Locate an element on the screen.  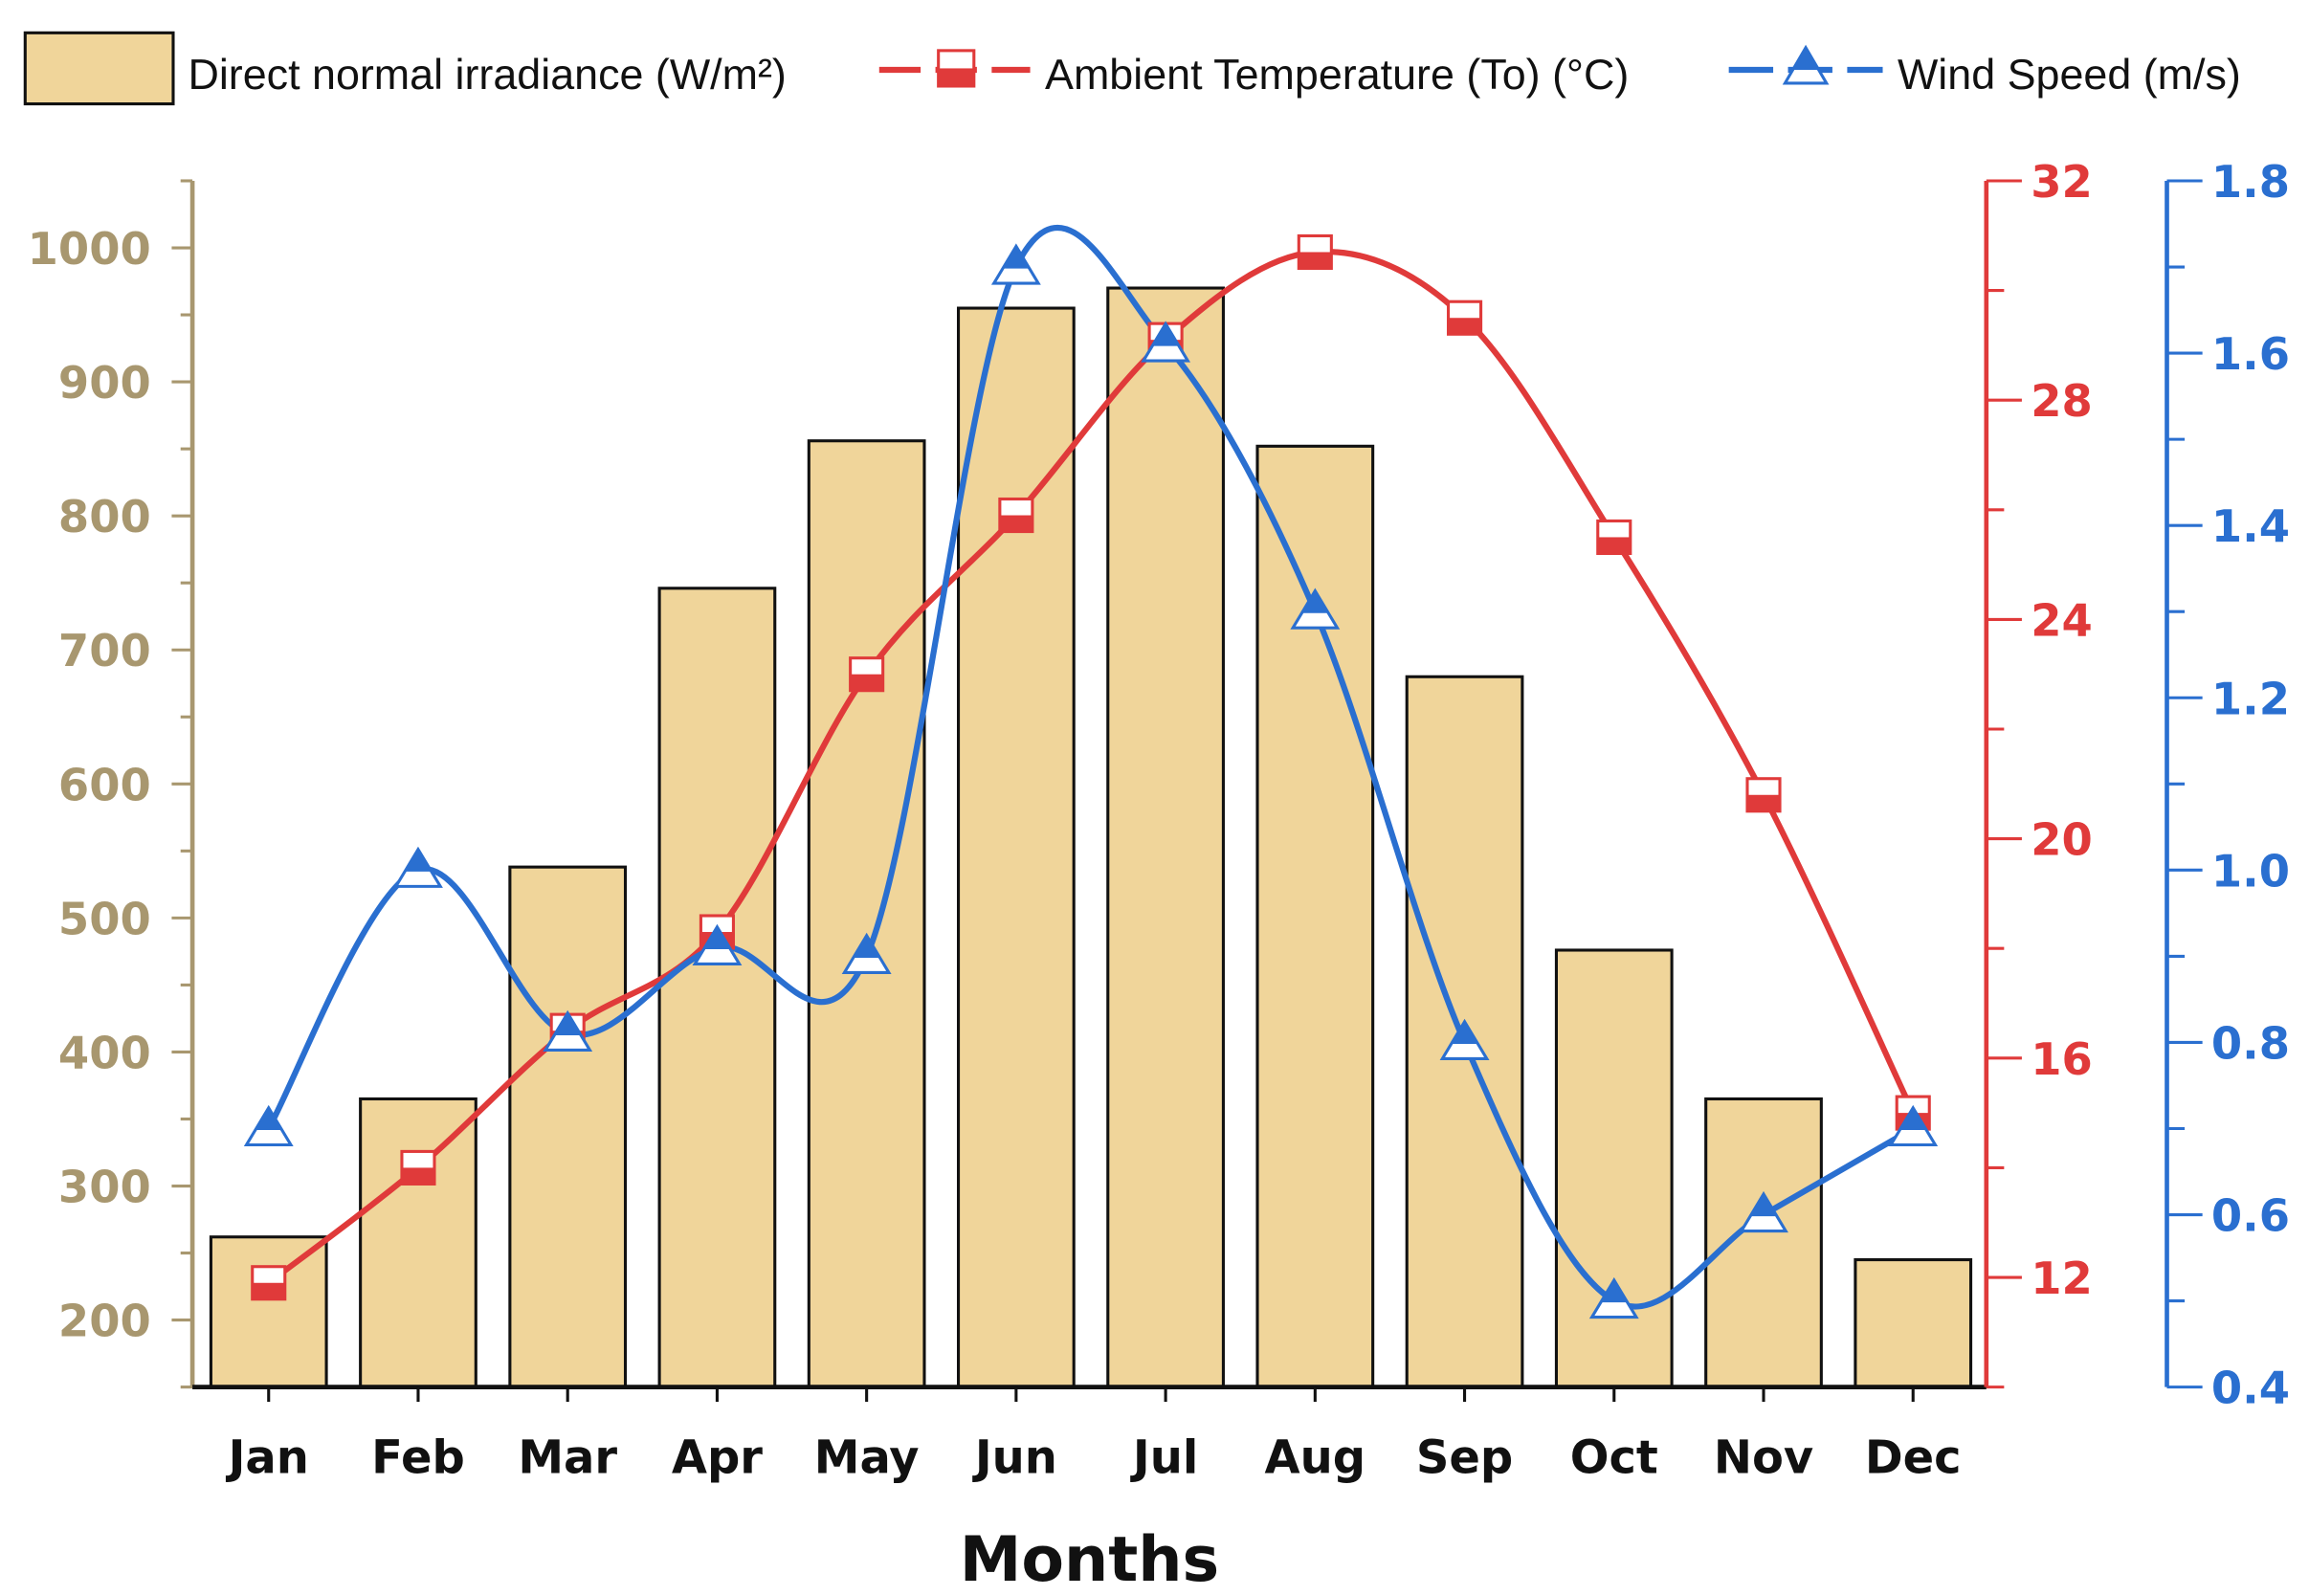
legend-label-irradiance: Direct normal irradiance (W/m²) is located at coordinates (487, 75).